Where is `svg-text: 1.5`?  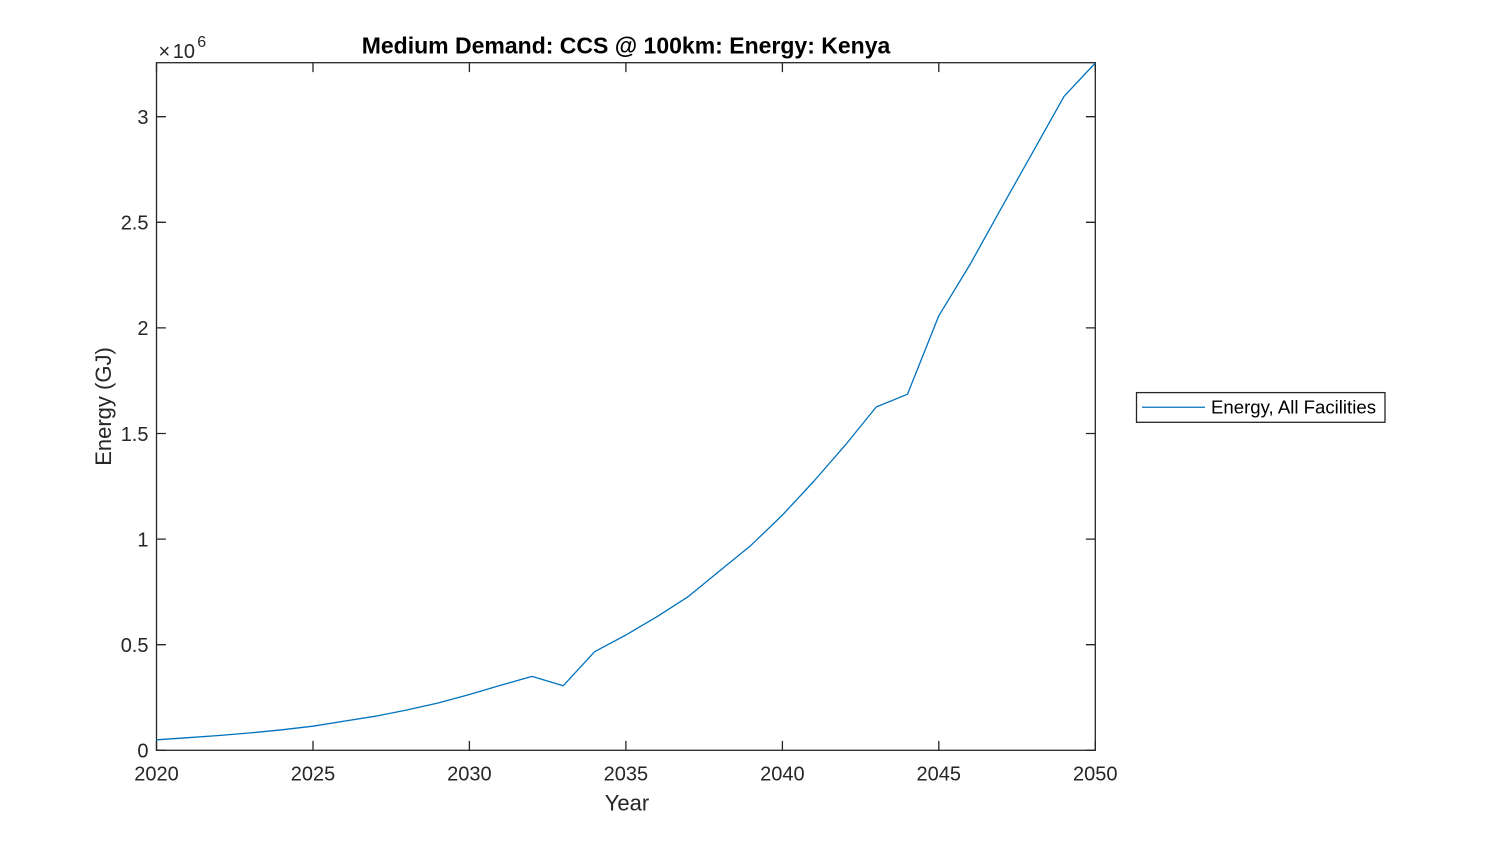
svg-text: 1.5 is located at coordinates (135, 435).